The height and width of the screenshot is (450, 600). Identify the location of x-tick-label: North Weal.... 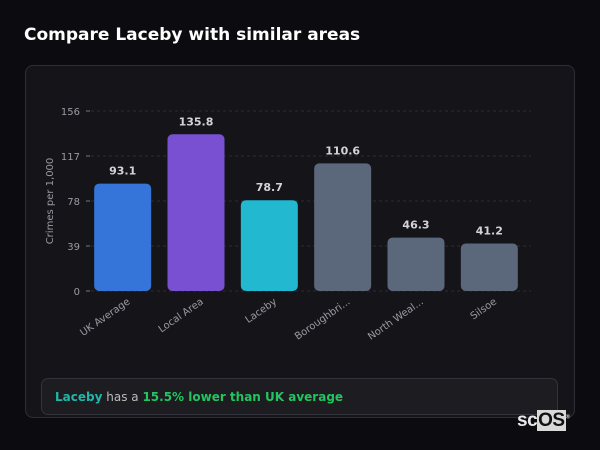
(396, 319).